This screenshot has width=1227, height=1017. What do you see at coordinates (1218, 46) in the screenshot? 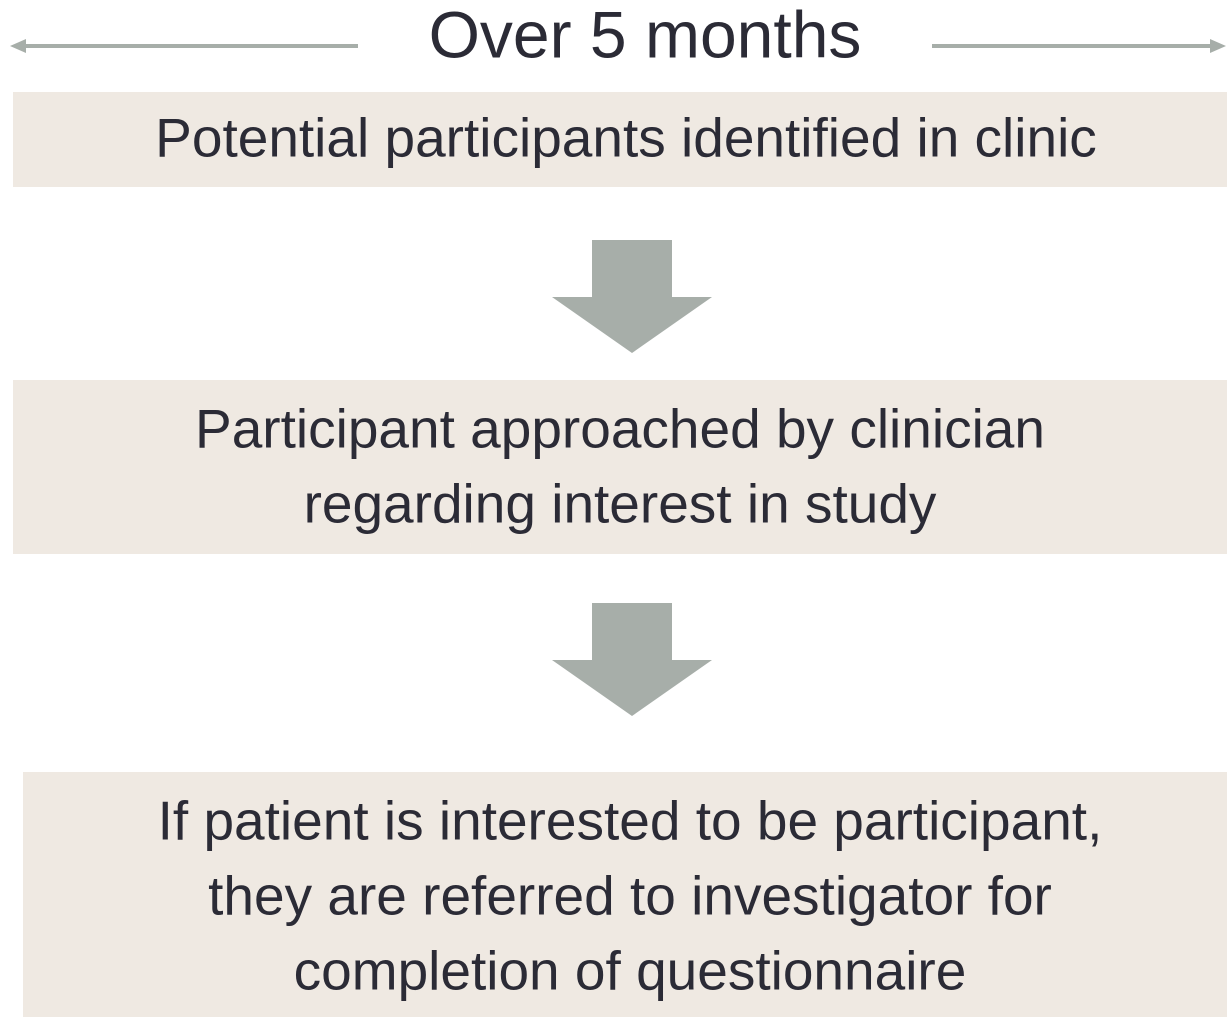
I see `timeline-right-head` at bounding box center [1218, 46].